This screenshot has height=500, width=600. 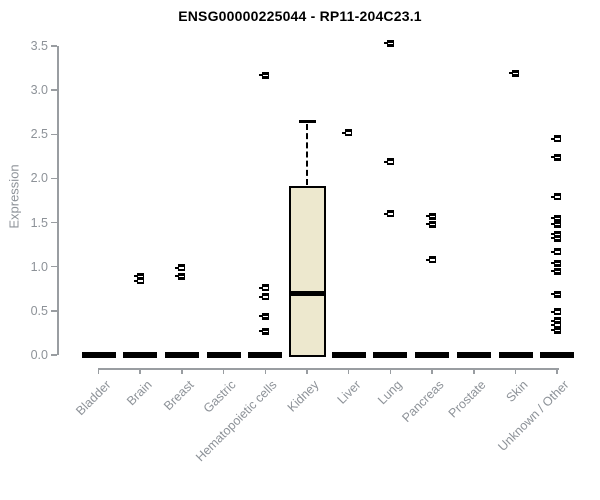 What do you see at coordinates (307, 122) in the screenshot?
I see `box-whisker-cap` at bounding box center [307, 122].